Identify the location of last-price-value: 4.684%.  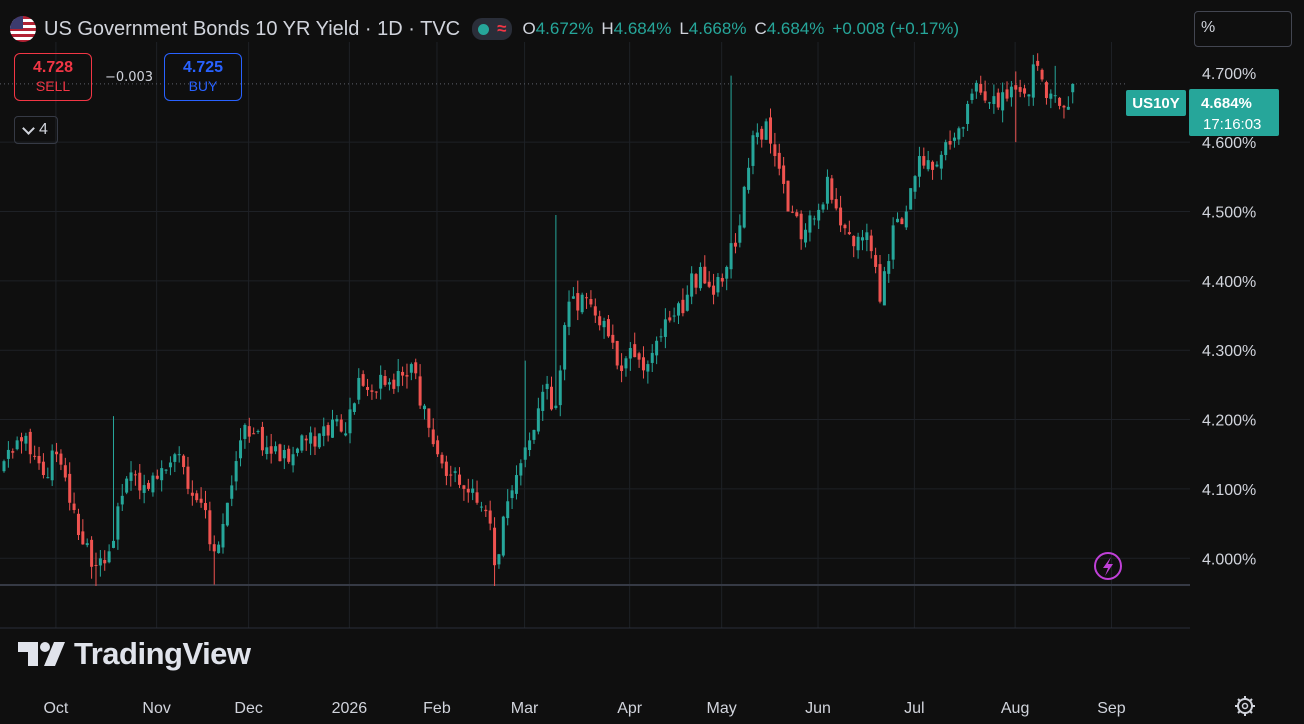
(1226, 103).